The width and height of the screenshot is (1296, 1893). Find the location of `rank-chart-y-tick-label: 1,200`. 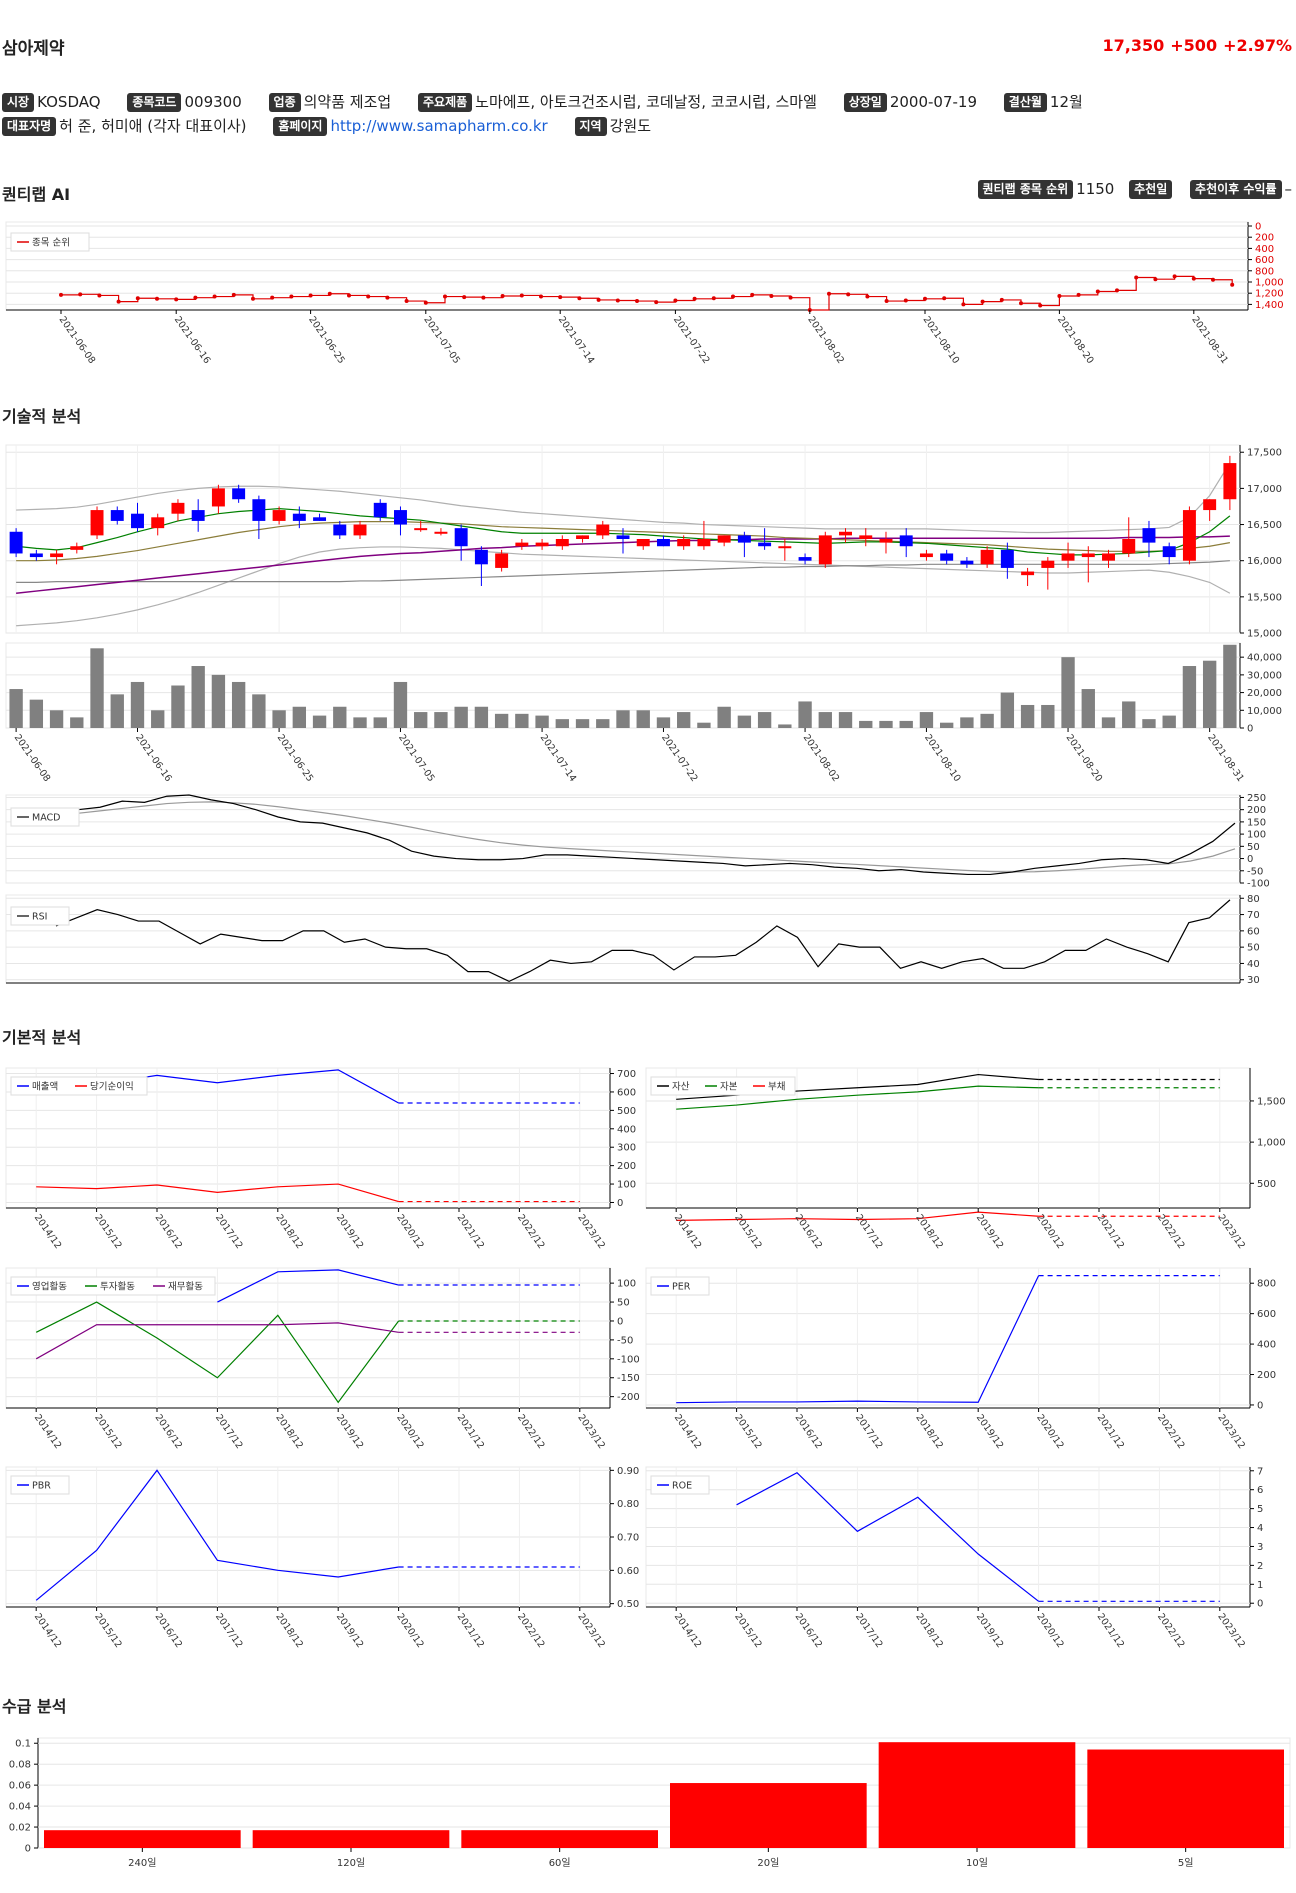

rank-chart-y-tick-label: 1,200 is located at coordinates (1269, 294).